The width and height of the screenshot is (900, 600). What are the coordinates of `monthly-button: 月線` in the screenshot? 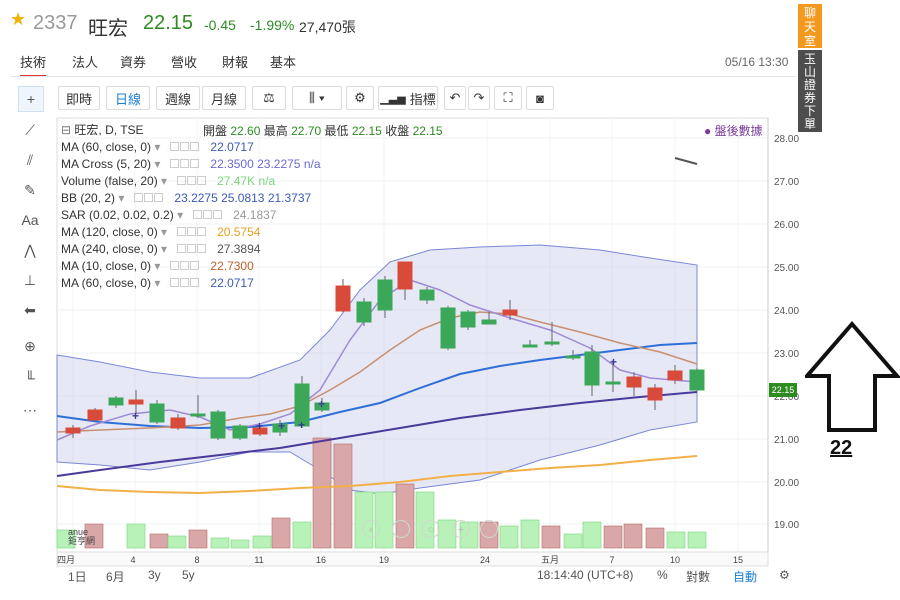 It's located at (224, 98).